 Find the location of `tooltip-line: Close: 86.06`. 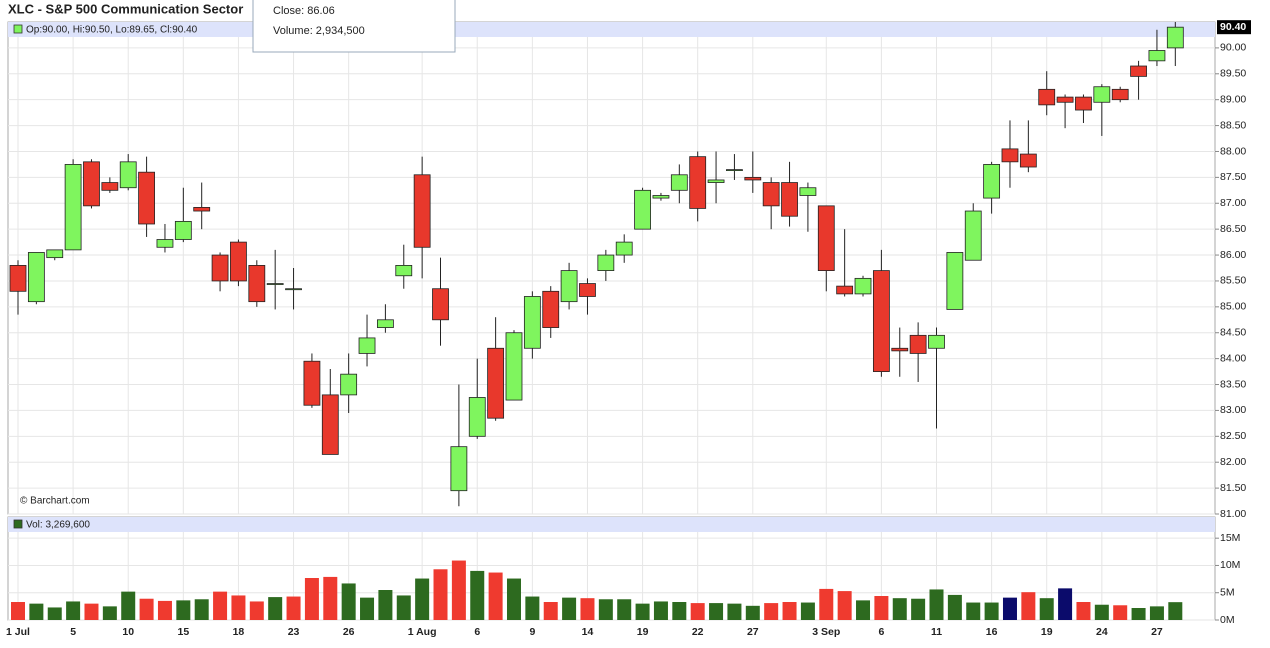

tooltip-line: Close: 86.06 is located at coordinates (304, 11).